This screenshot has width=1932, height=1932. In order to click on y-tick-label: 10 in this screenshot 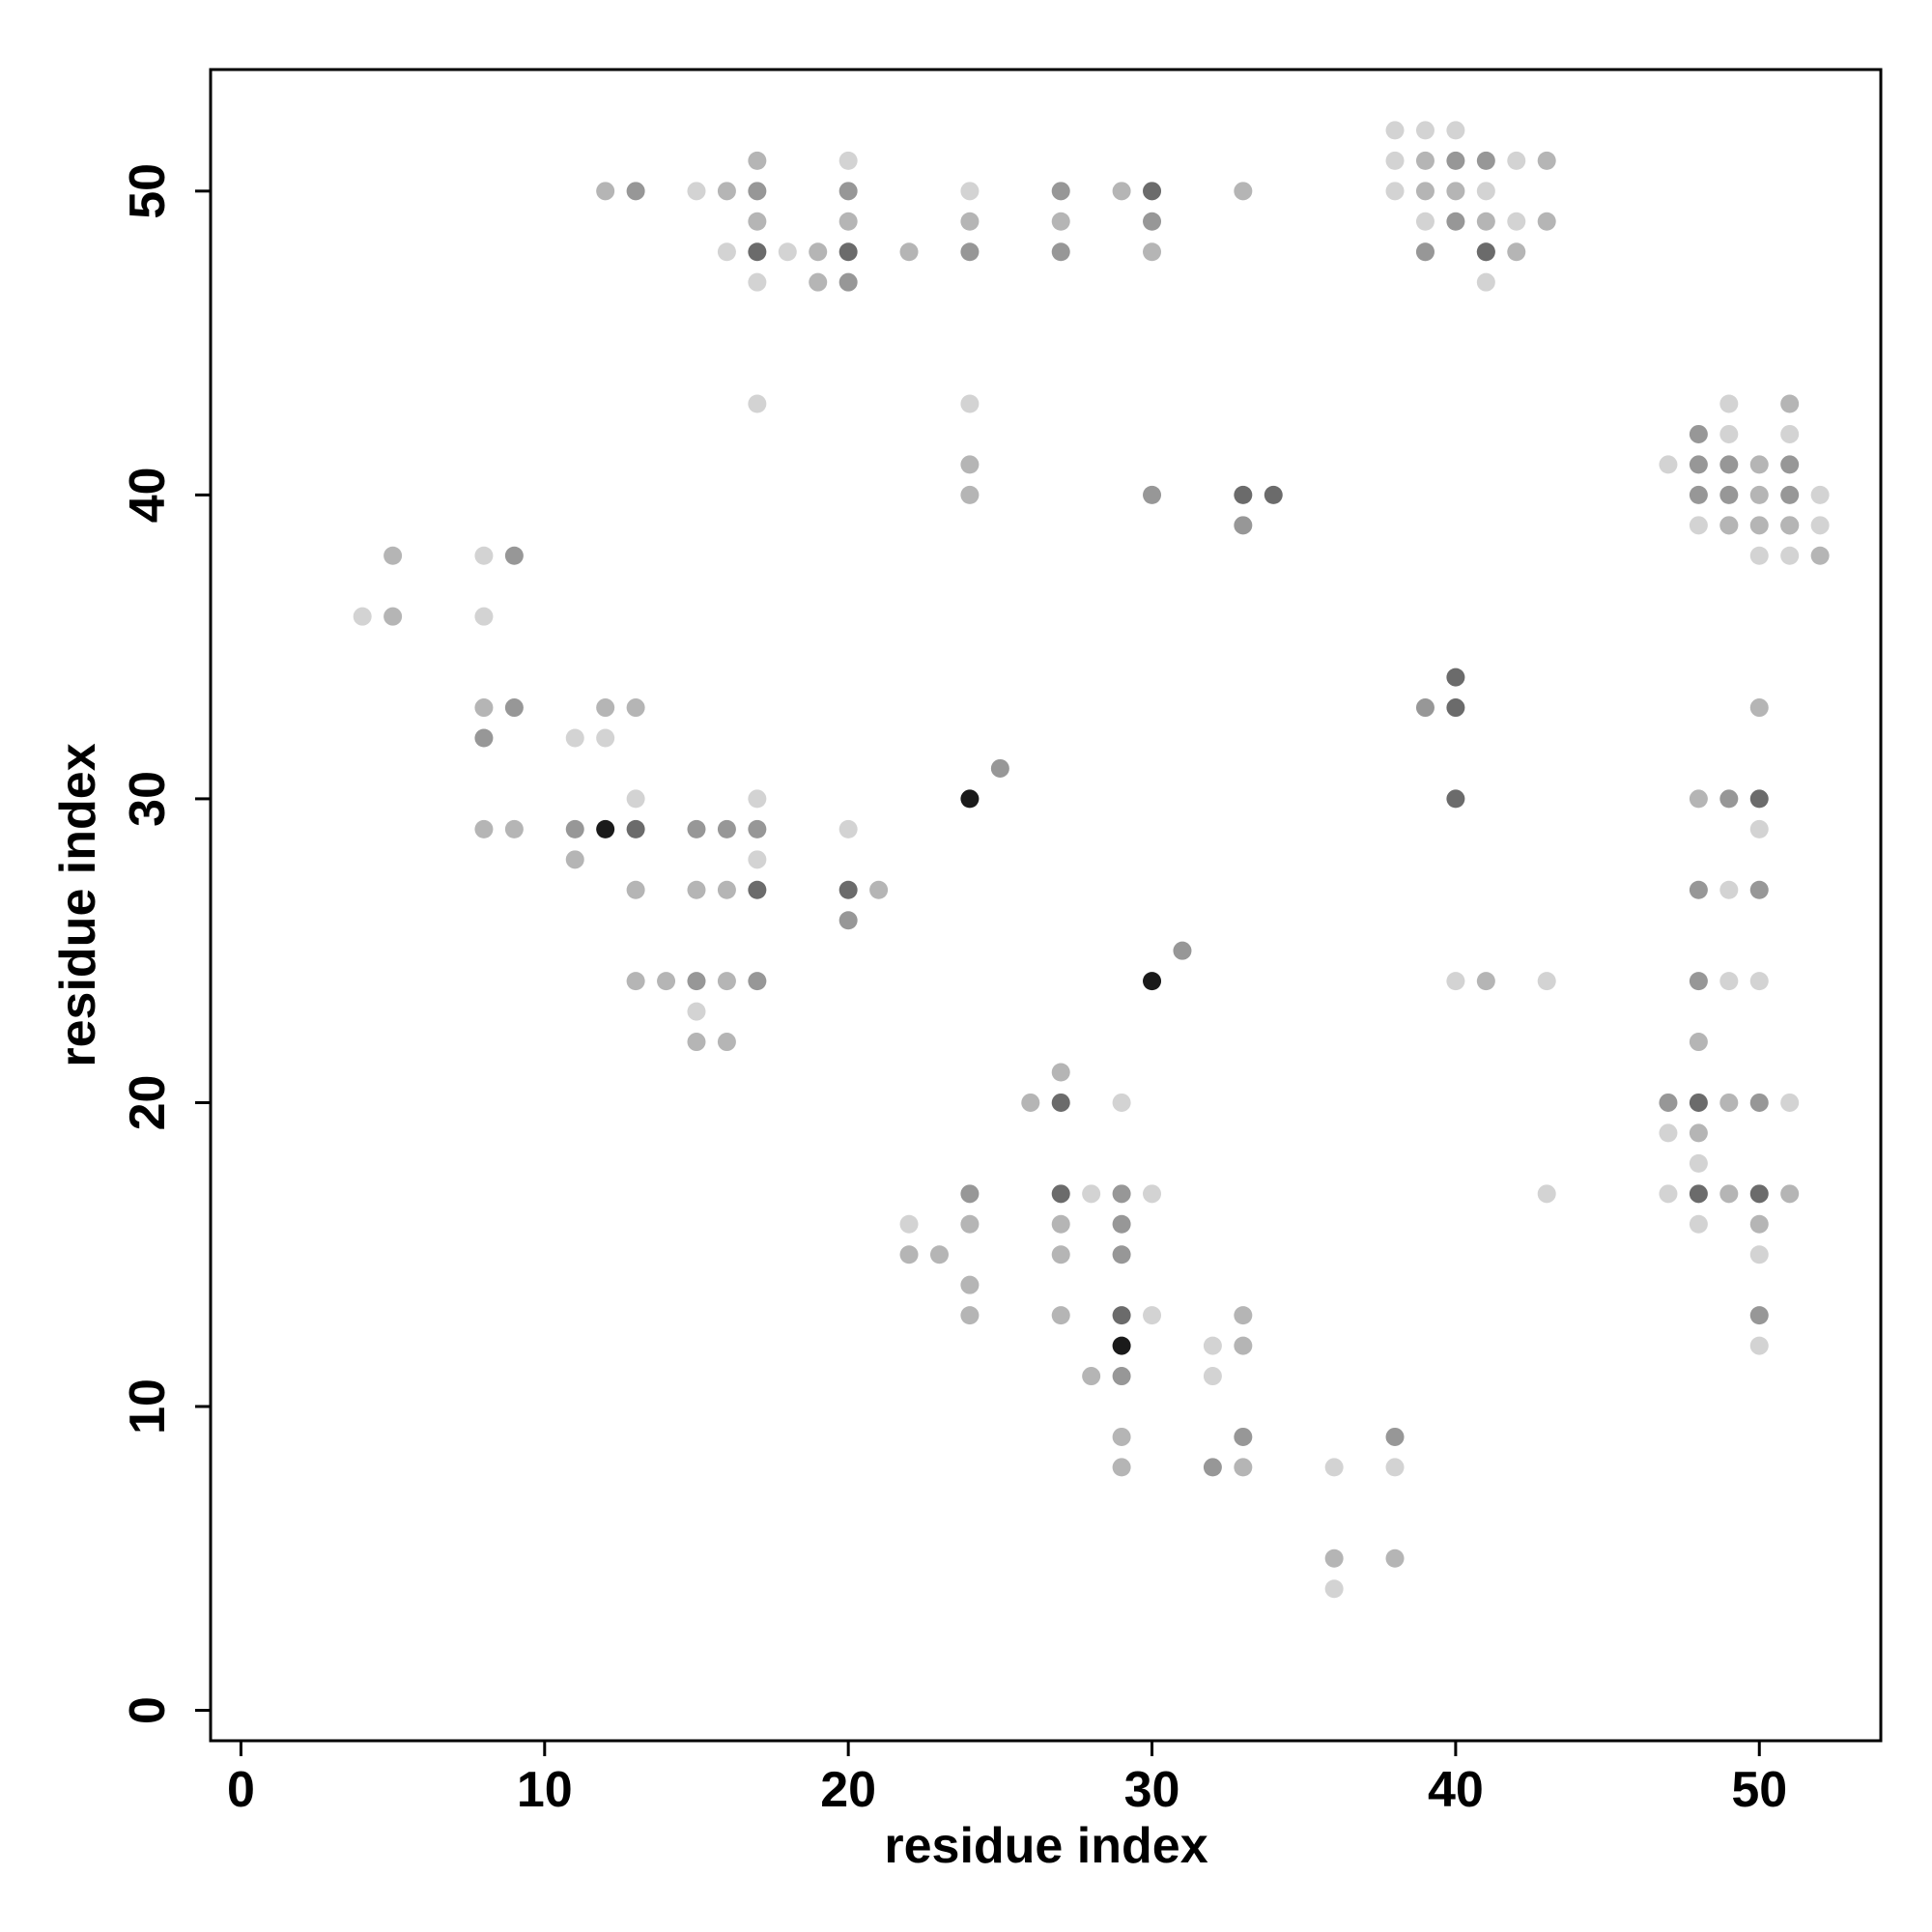, I will do `click(148, 1406)`.